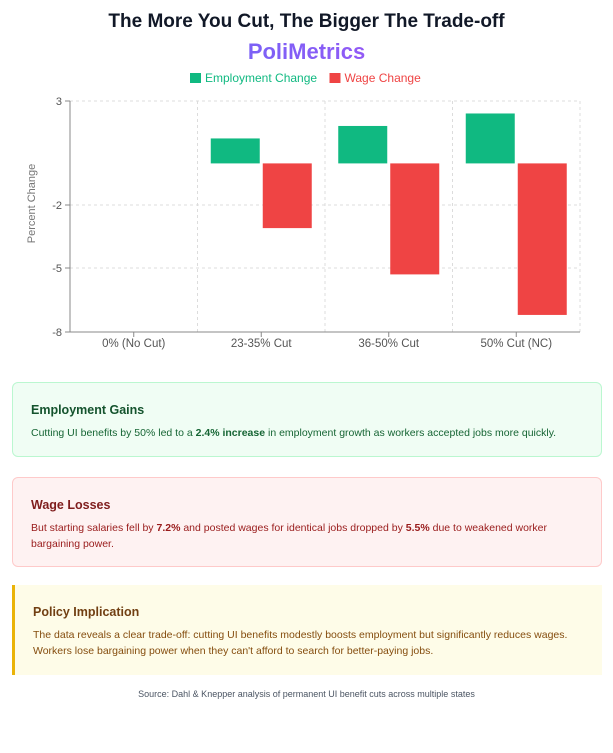  I want to click on y-tick-label: -8, so click(57, 333).